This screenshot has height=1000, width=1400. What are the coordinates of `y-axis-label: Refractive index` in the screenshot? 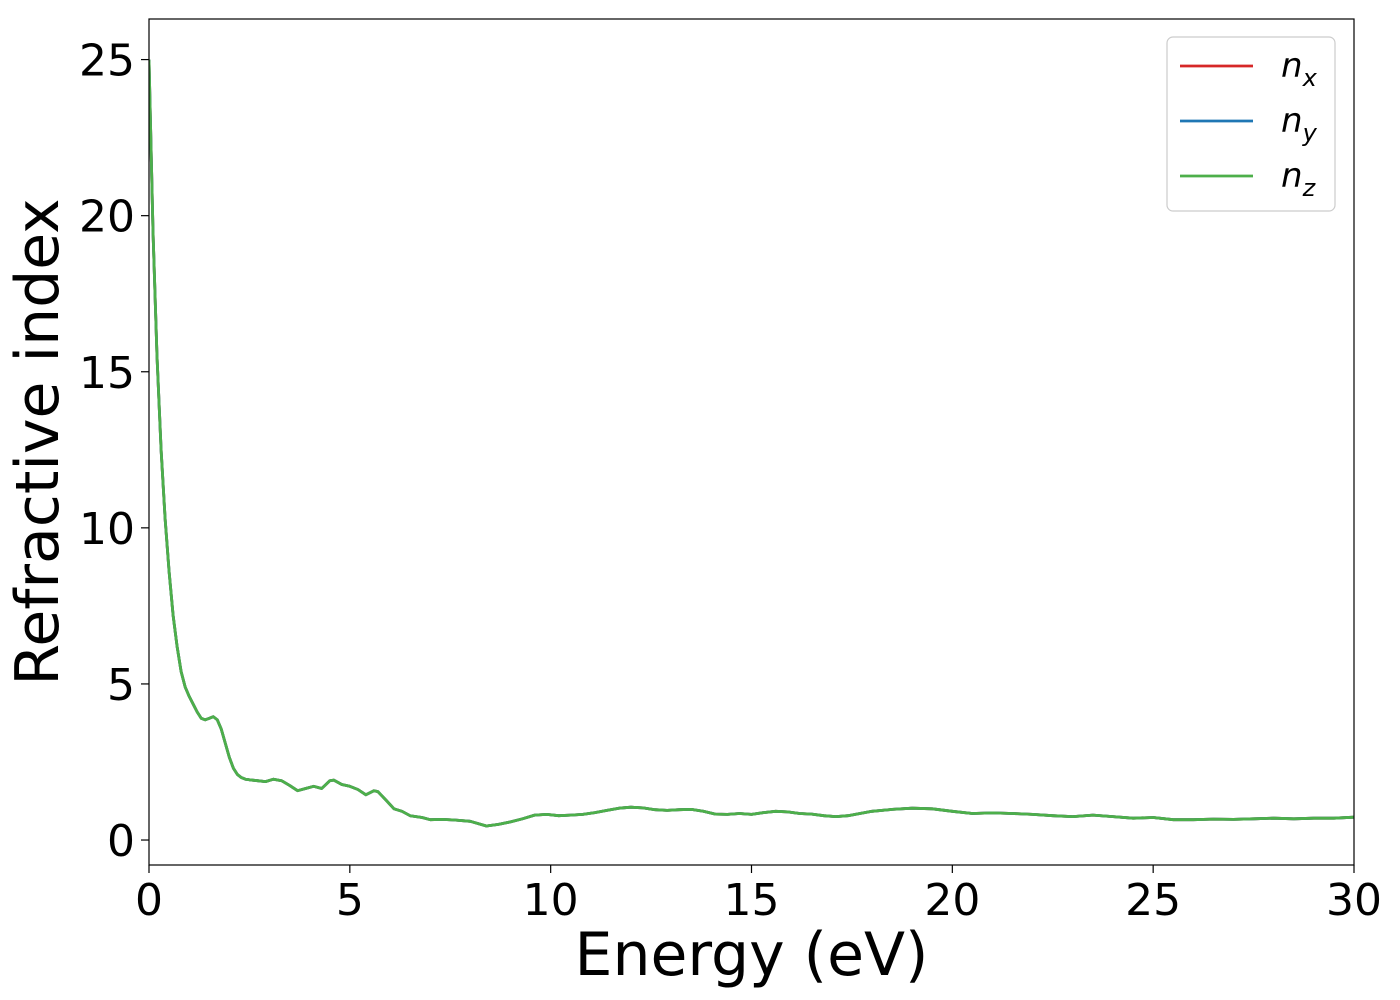 It's located at (38, 441).